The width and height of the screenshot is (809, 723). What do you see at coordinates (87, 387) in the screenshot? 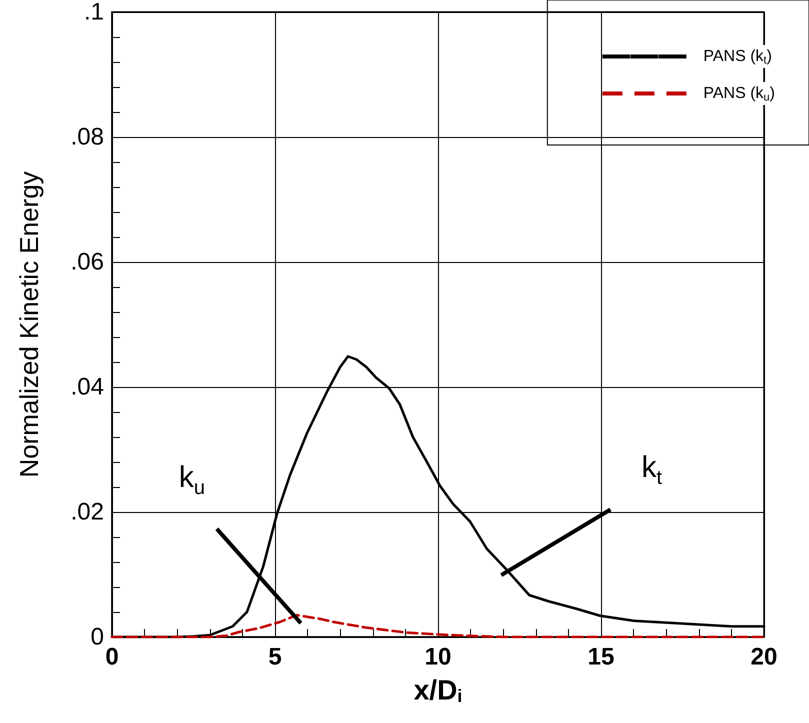
I see `y-tick-label: .04` at bounding box center [87, 387].